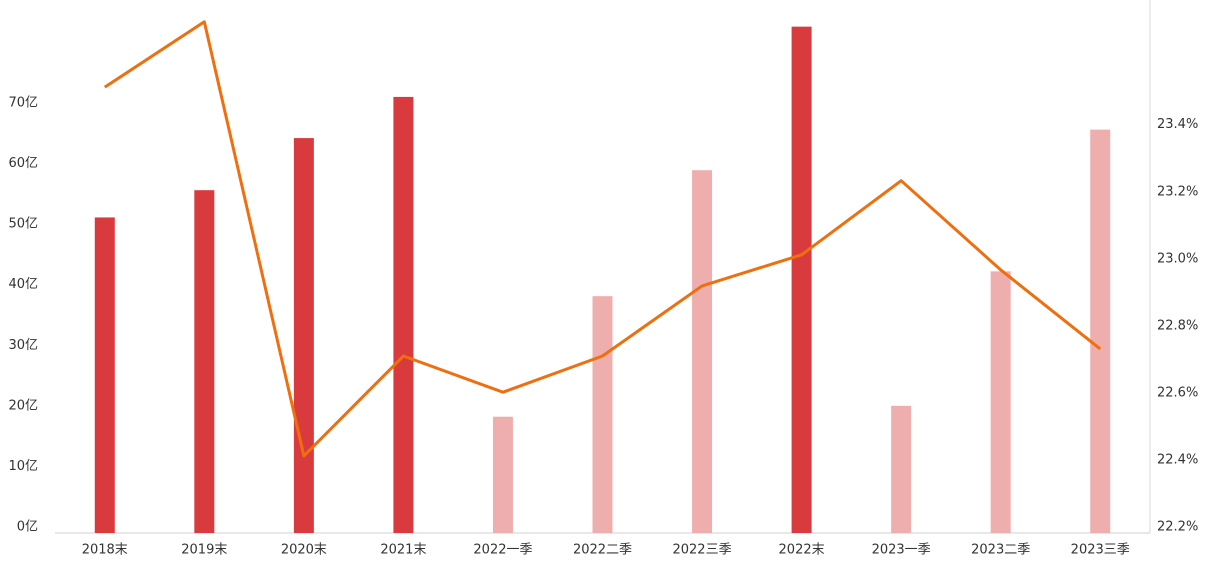  What do you see at coordinates (304, 550) in the screenshot?
I see `x-tick-label: 2020末` at bounding box center [304, 550].